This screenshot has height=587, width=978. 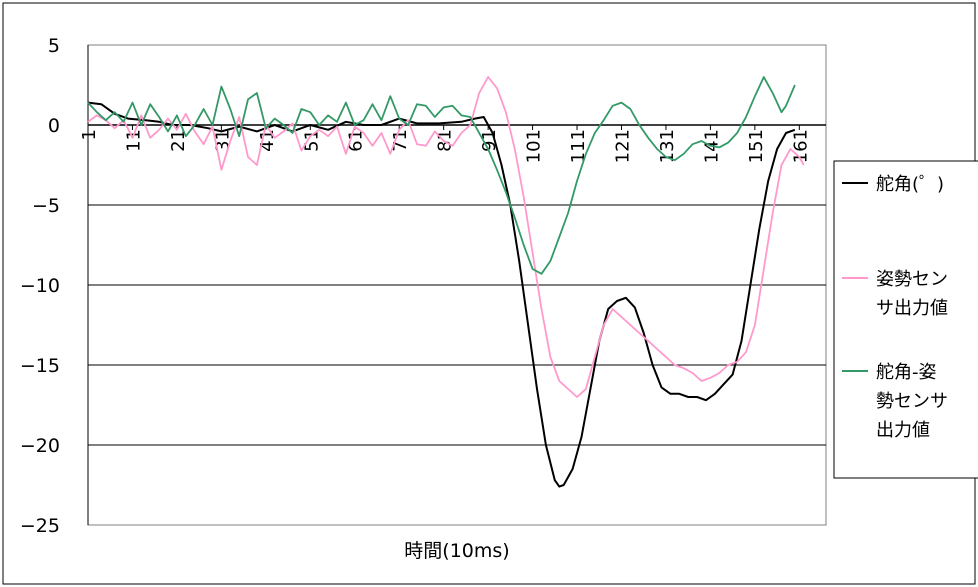 I want to click on legend-label: 出力値, so click(x=903, y=430).